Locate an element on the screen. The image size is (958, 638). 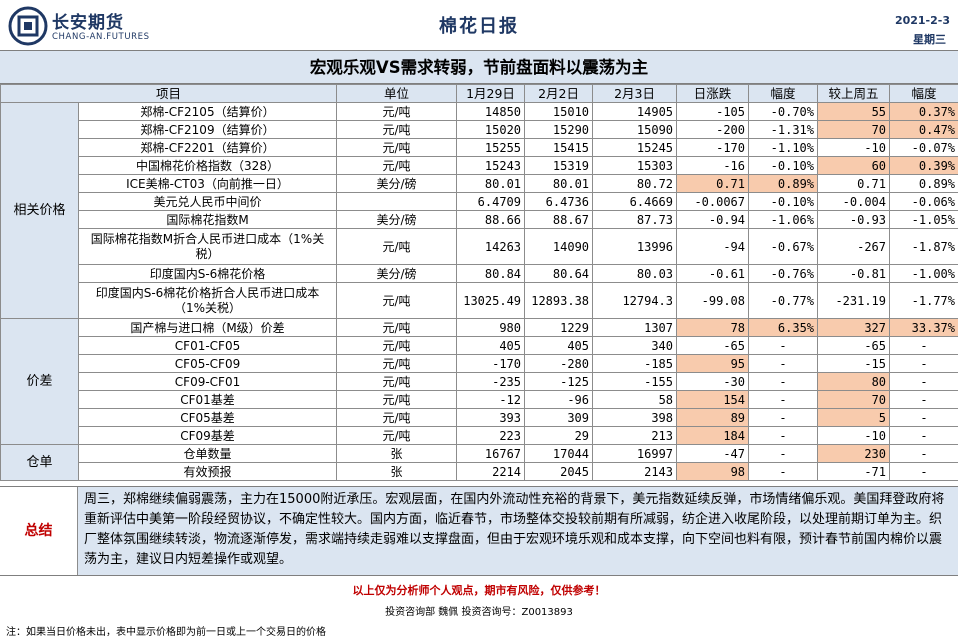
cell-wchg: 230 is located at coordinates (854, 453).